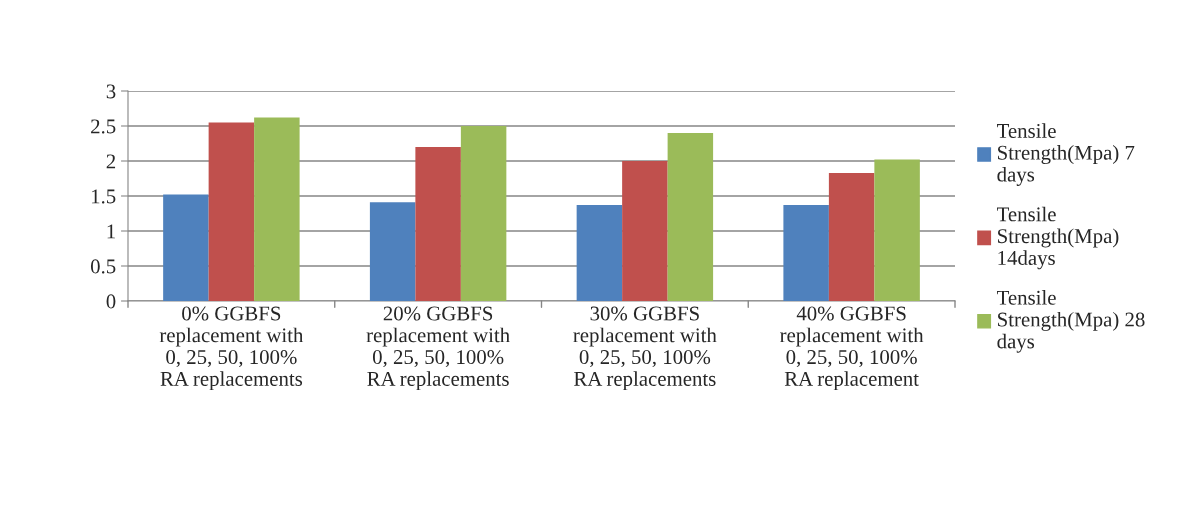 This screenshot has height=519, width=1197. Describe the element at coordinates (1066, 154) in the screenshot. I see `legend-label: Tensile Strength(Mpa) 7 days` at that location.